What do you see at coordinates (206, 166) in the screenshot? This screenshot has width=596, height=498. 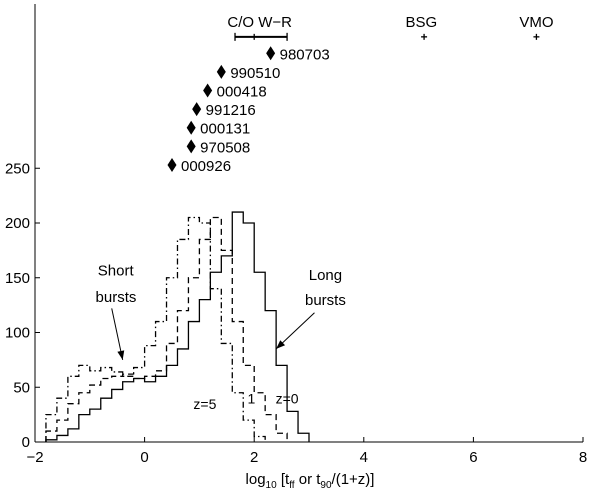 I see `grb-label: 000926` at bounding box center [206, 166].